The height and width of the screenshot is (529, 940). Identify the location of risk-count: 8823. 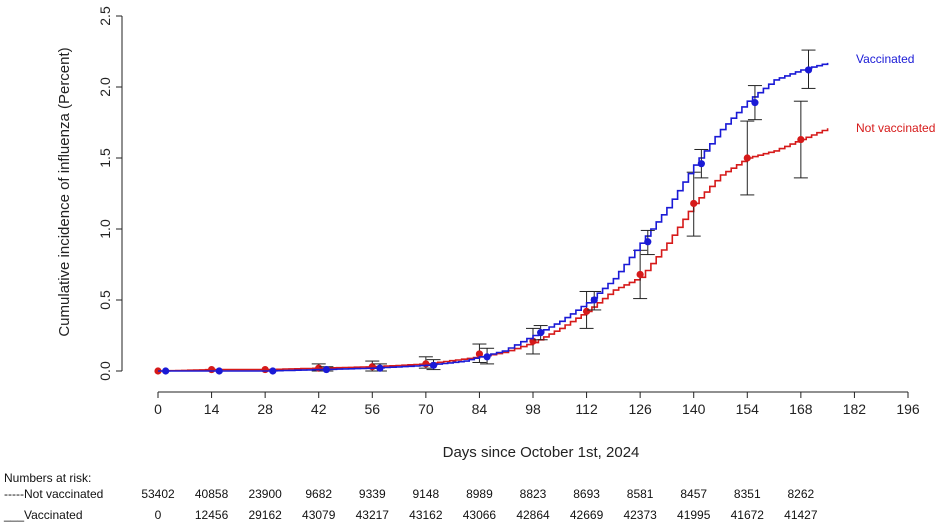
(533, 494).